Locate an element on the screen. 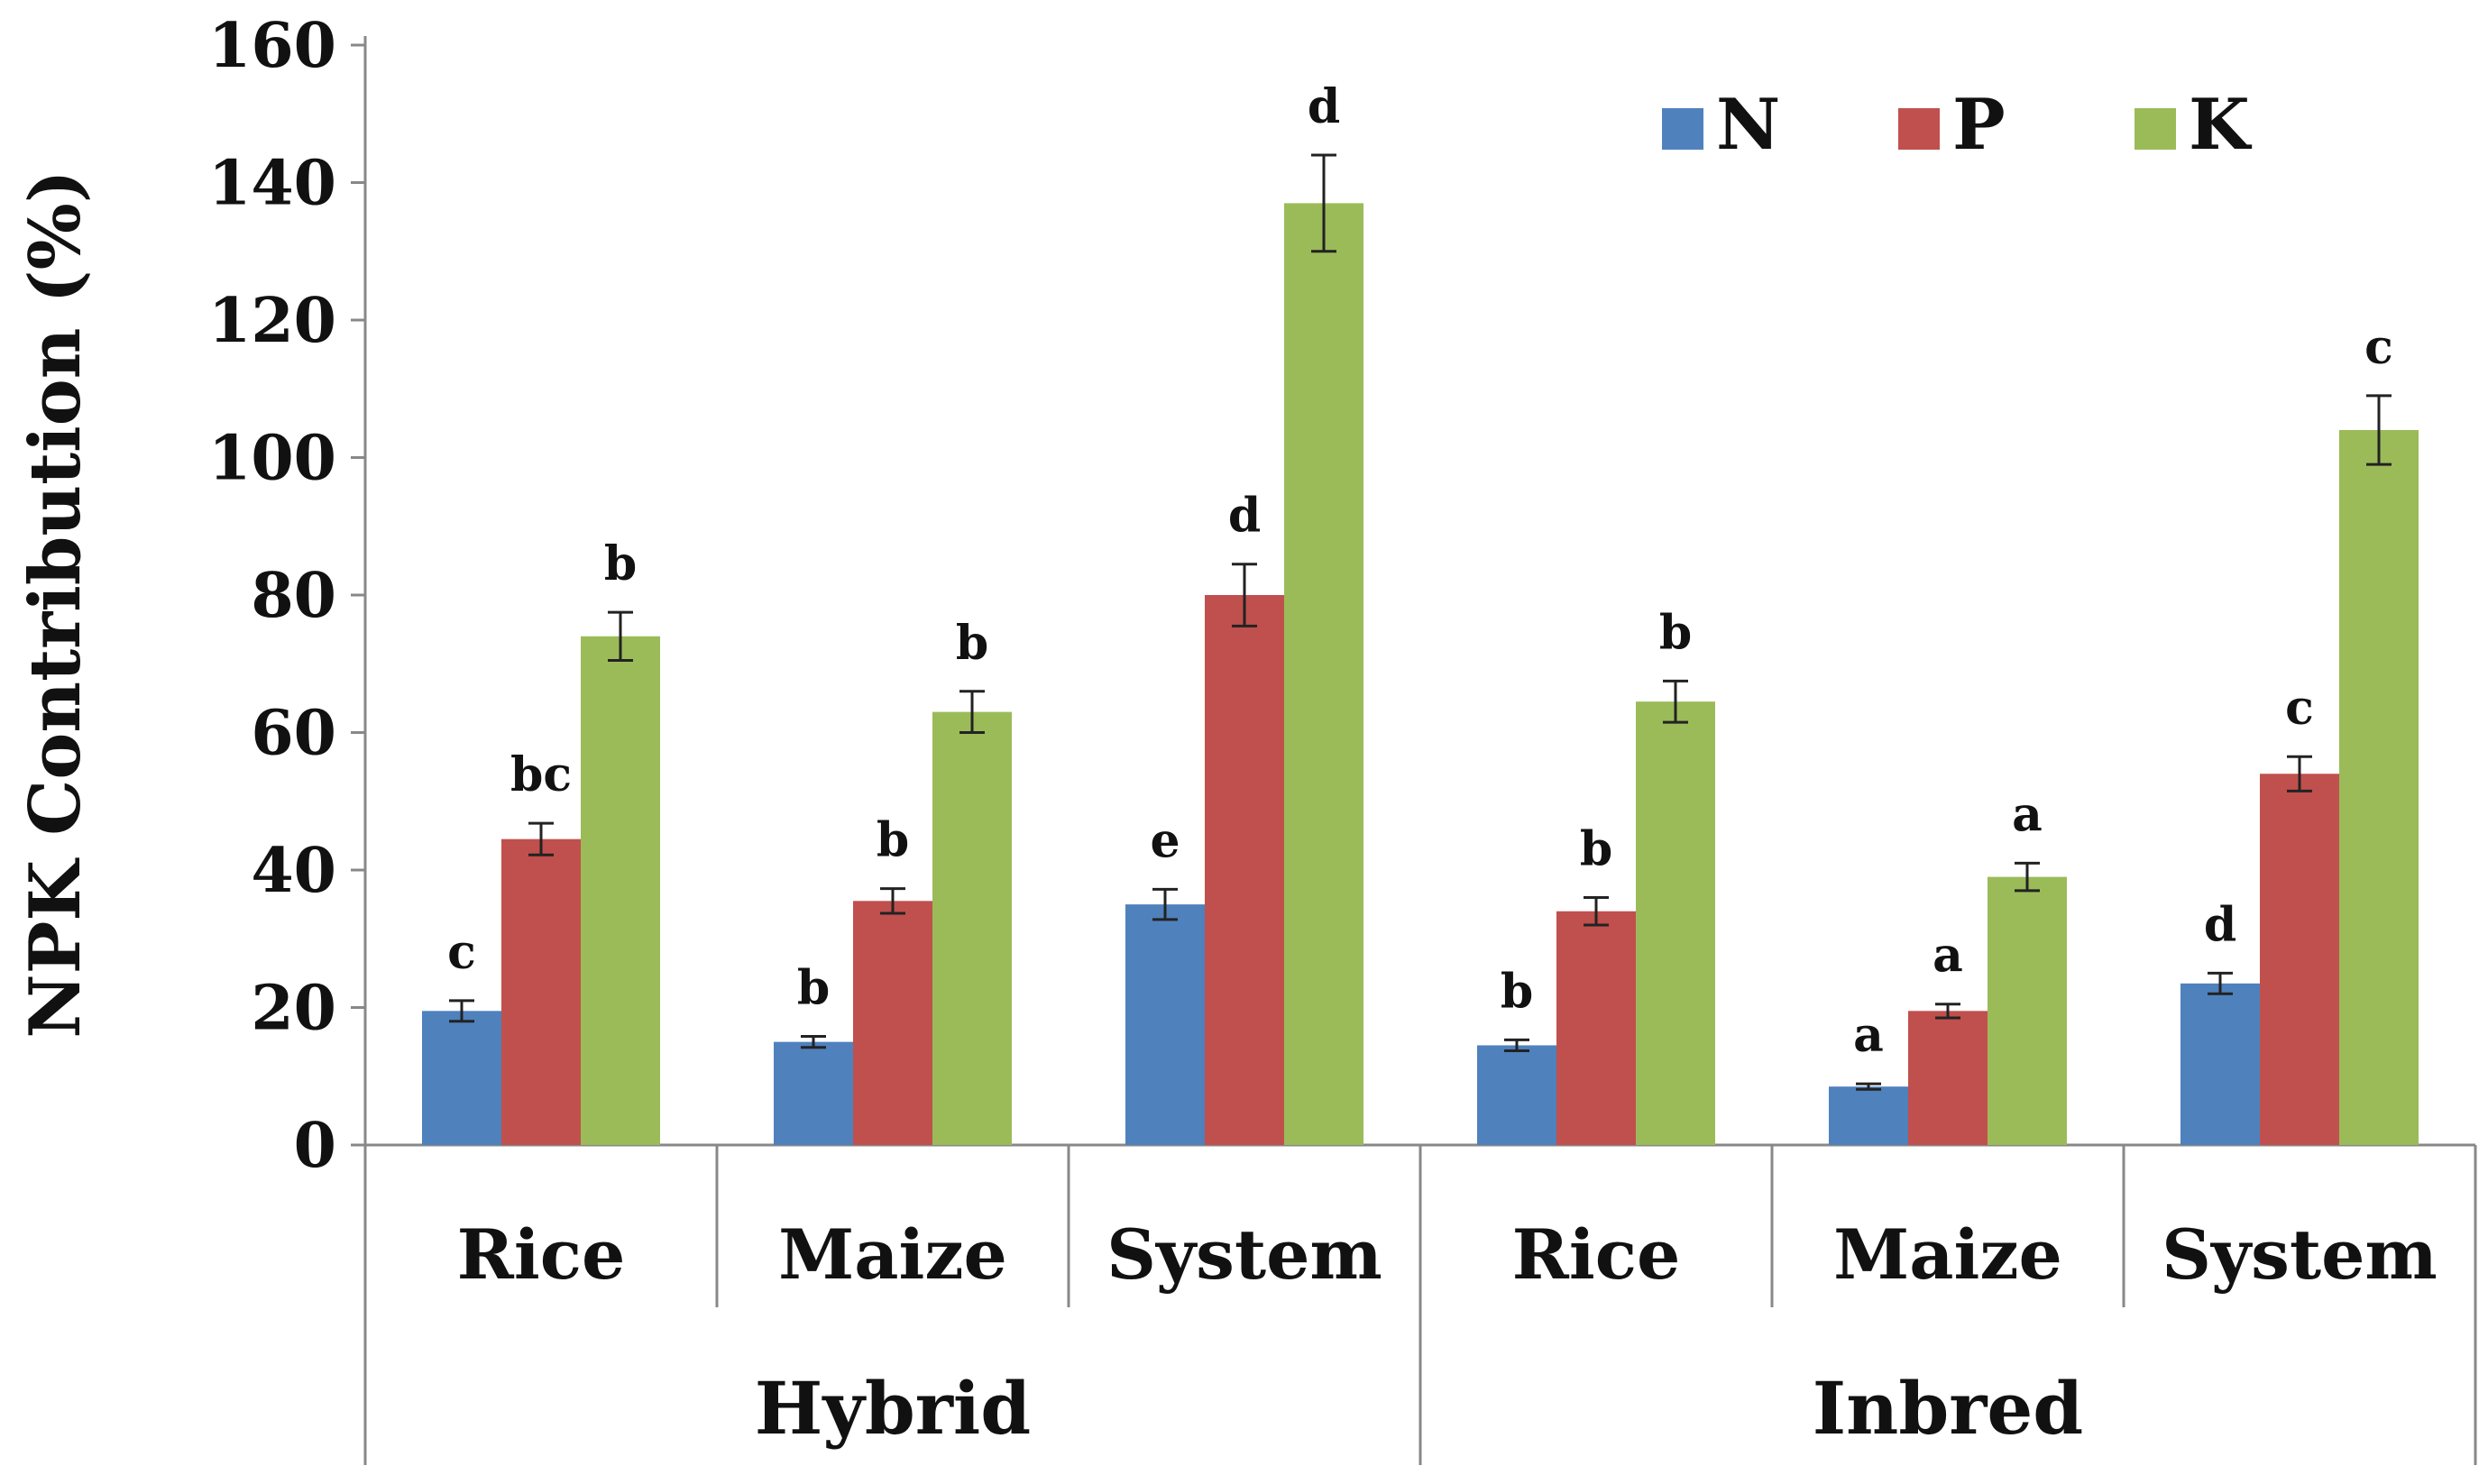  legend-swatch-K is located at coordinates (2155, 129).